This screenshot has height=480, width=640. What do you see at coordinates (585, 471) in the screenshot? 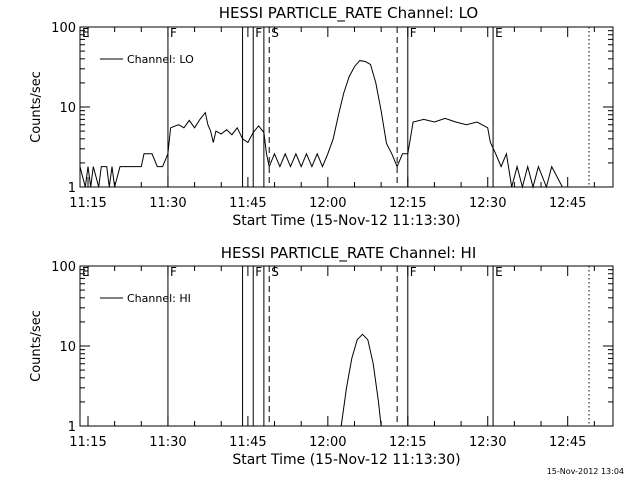
I see `footer-timestamp: 15-Nov-2012 13:04` at bounding box center [585, 471].